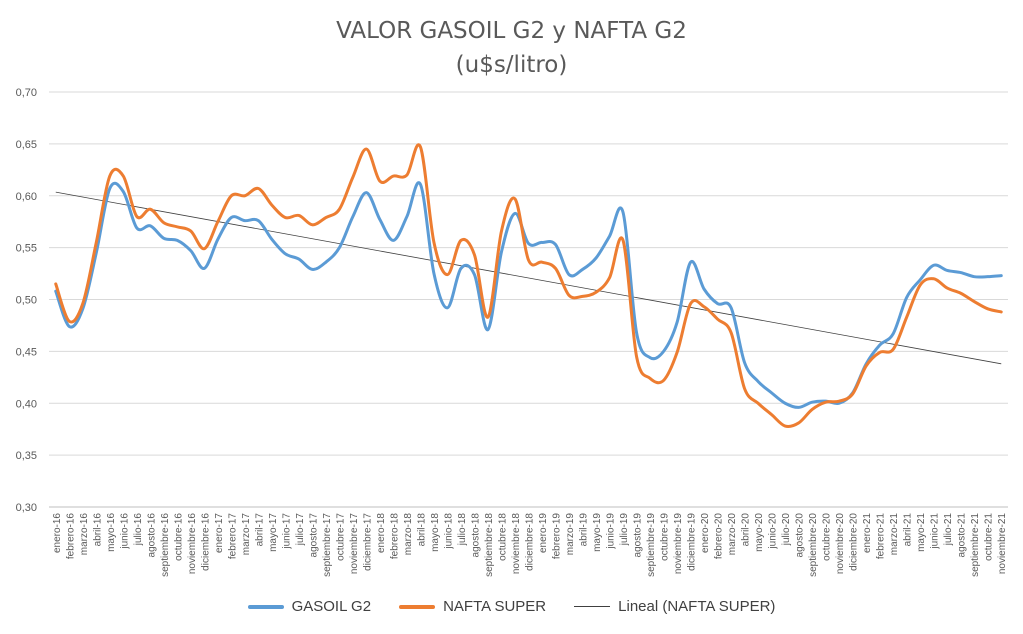 The height and width of the screenshot is (634, 1023). I want to click on legend-swatch-trend, so click(592, 606).